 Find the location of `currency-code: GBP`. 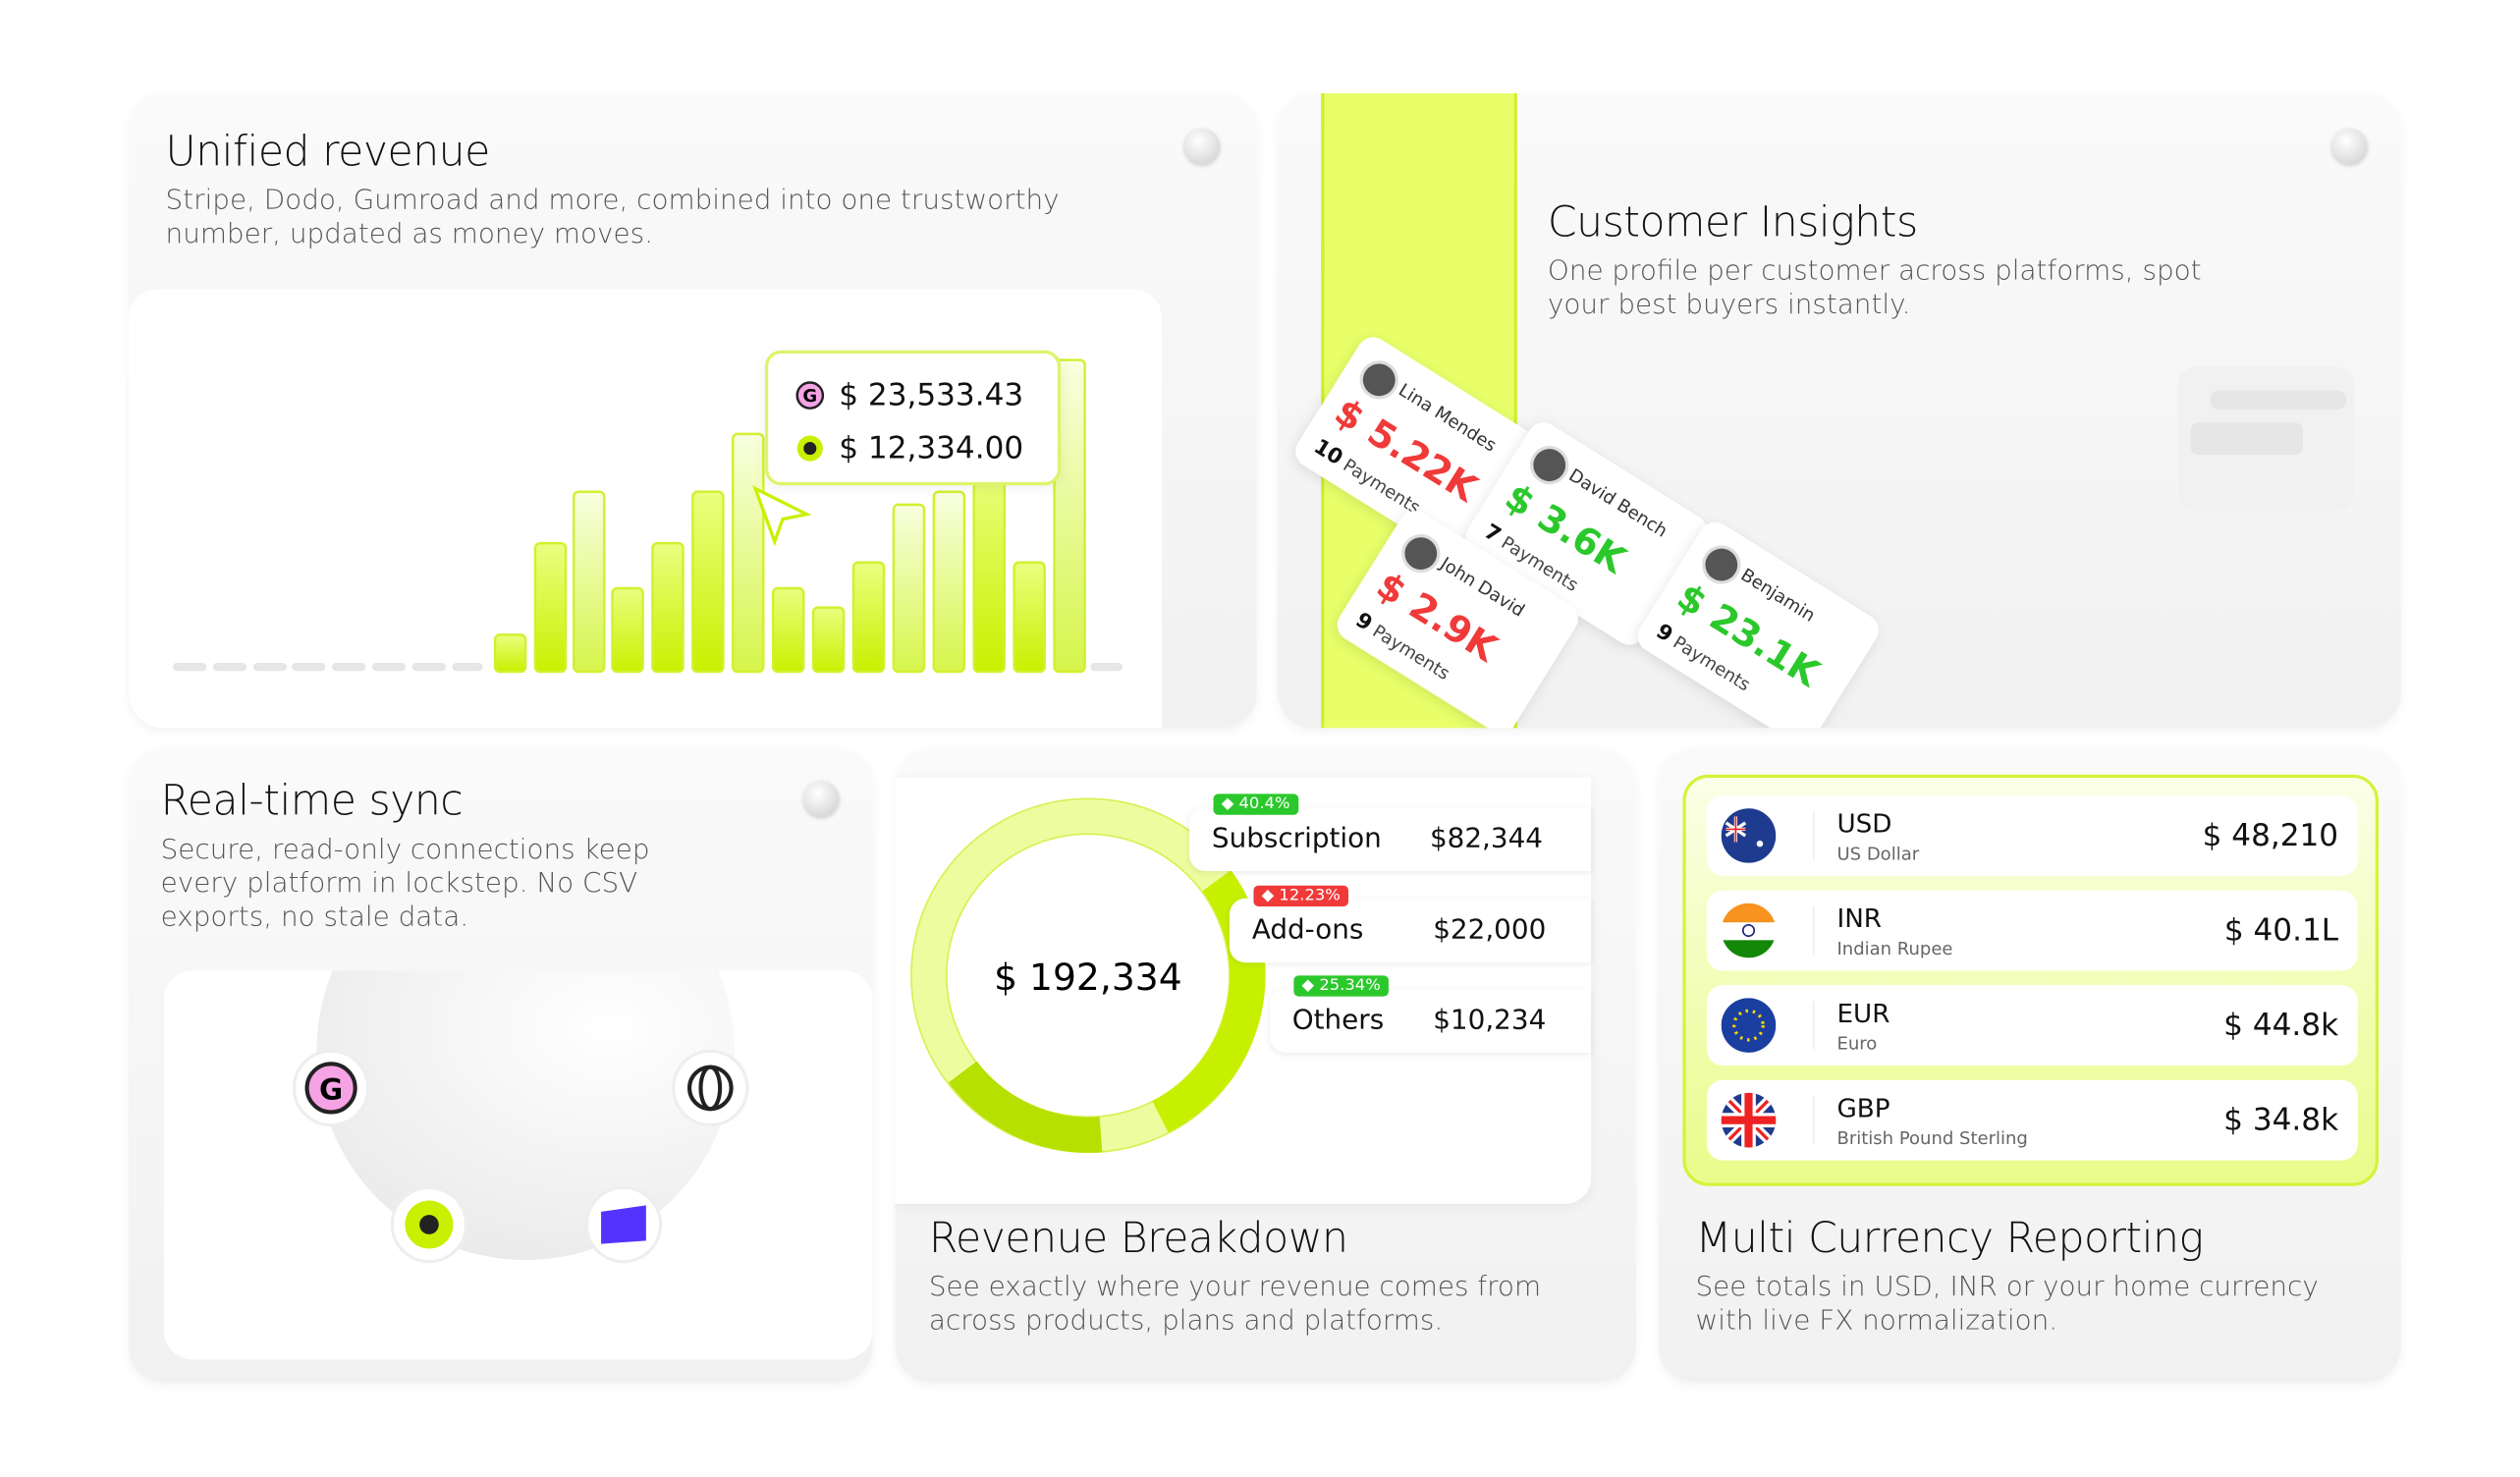

currency-code: GBP is located at coordinates (1863, 1107).